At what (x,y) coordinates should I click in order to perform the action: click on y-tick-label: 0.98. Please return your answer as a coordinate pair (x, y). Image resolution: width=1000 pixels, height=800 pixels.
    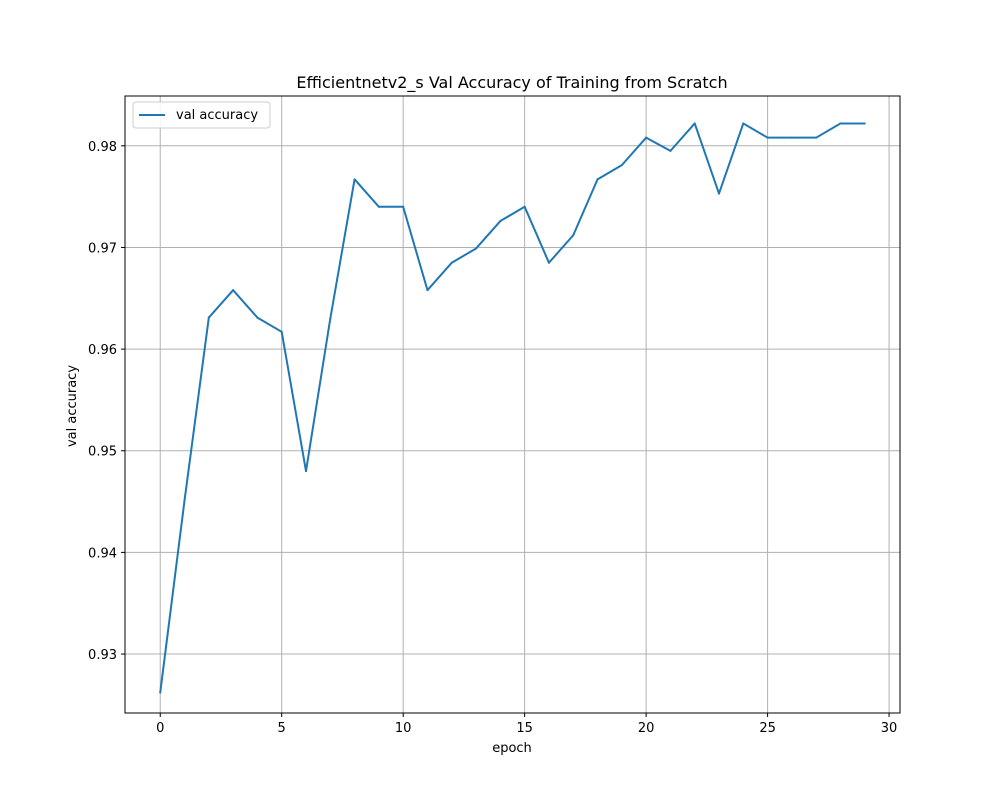
    Looking at the image, I should click on (102, 147).